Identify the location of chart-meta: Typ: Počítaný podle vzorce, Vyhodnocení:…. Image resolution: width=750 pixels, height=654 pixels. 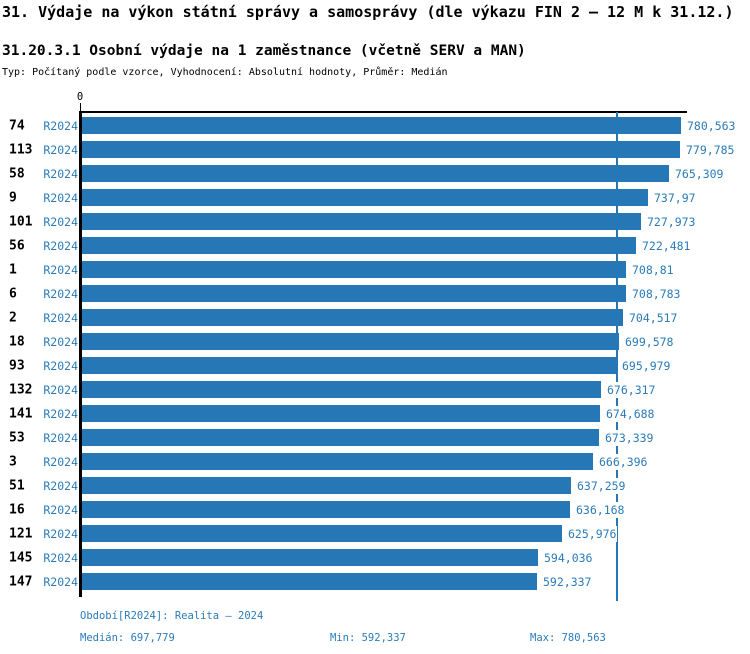
(225, 72).